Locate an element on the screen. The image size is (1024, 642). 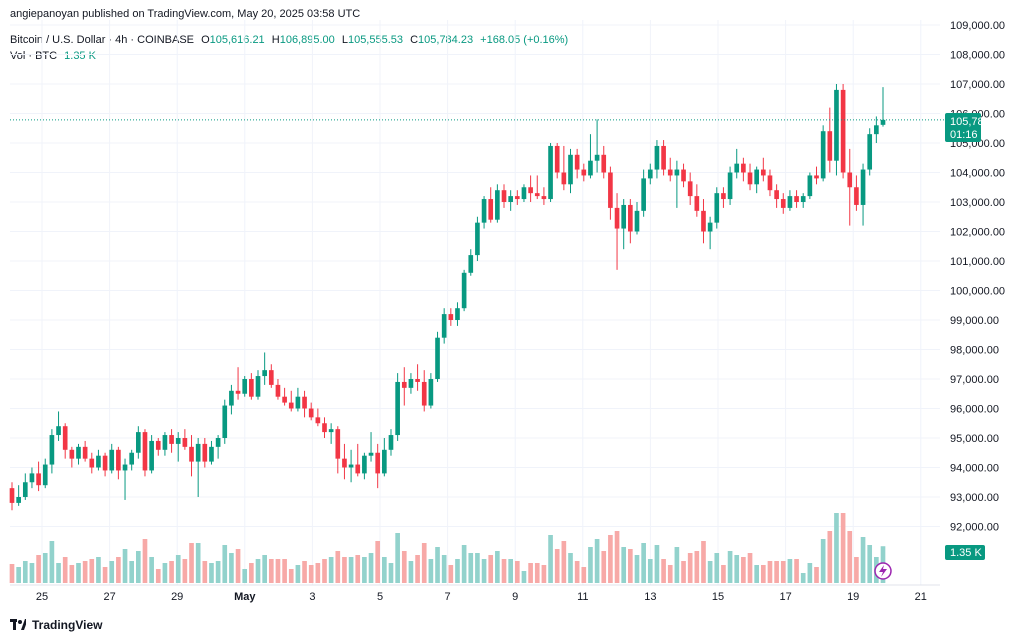
x-tick-label: 11 is located at coordinates (582, 597).